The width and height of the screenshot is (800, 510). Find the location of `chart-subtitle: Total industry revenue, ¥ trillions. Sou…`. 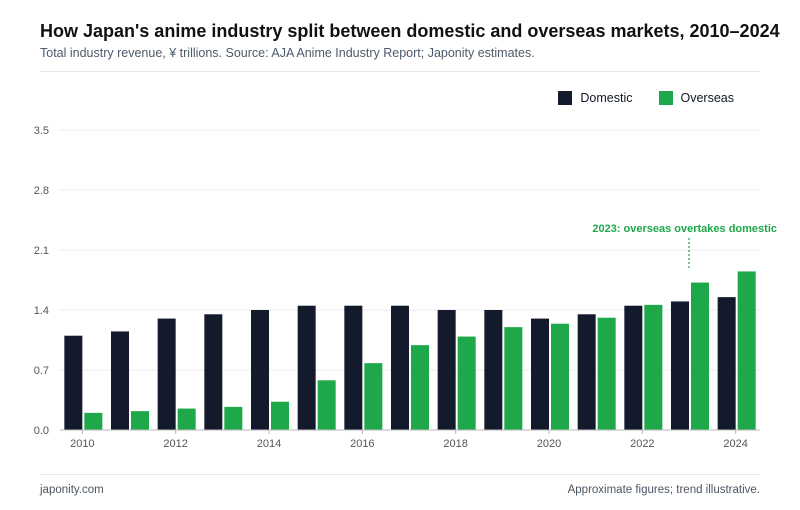

chart-subtitle: Total industry revenue, ¥ trillions. Sou… is located at coordinates (287, 53).